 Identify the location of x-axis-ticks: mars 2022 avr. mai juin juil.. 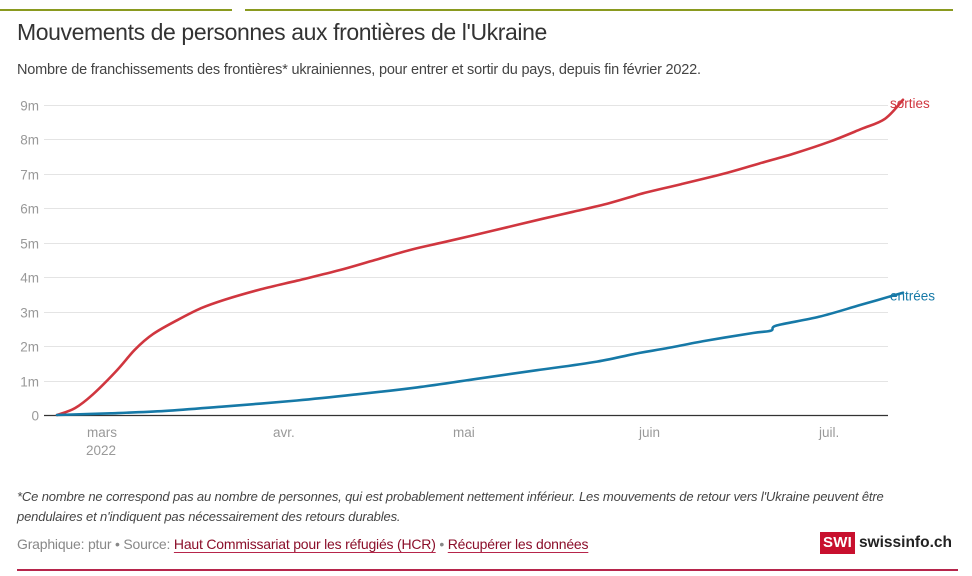
(462, 441).